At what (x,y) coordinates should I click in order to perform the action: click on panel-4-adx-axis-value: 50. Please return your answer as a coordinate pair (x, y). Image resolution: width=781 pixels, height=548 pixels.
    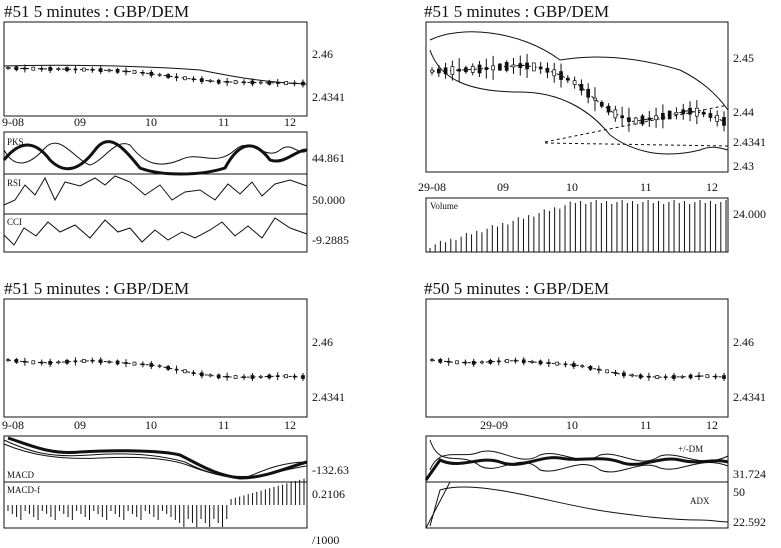
    Looking at the image, I should click on (739, 492).